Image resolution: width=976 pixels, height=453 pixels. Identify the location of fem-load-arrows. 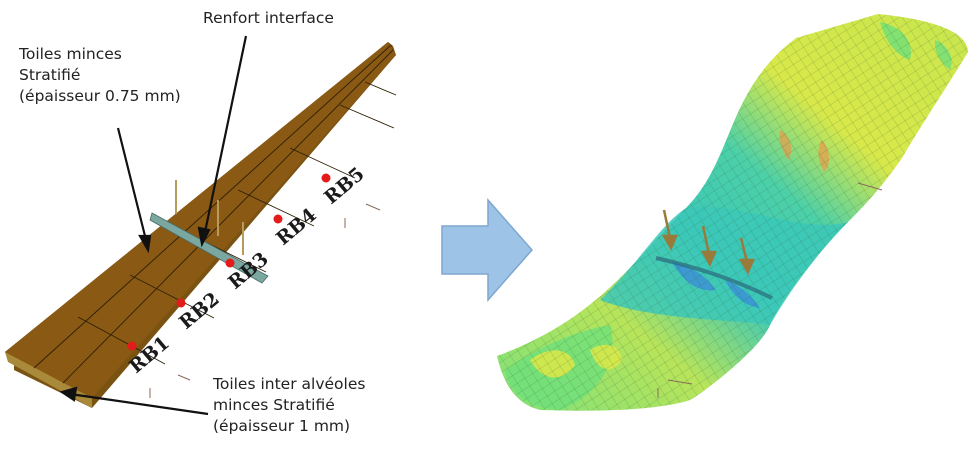
(708, 242).